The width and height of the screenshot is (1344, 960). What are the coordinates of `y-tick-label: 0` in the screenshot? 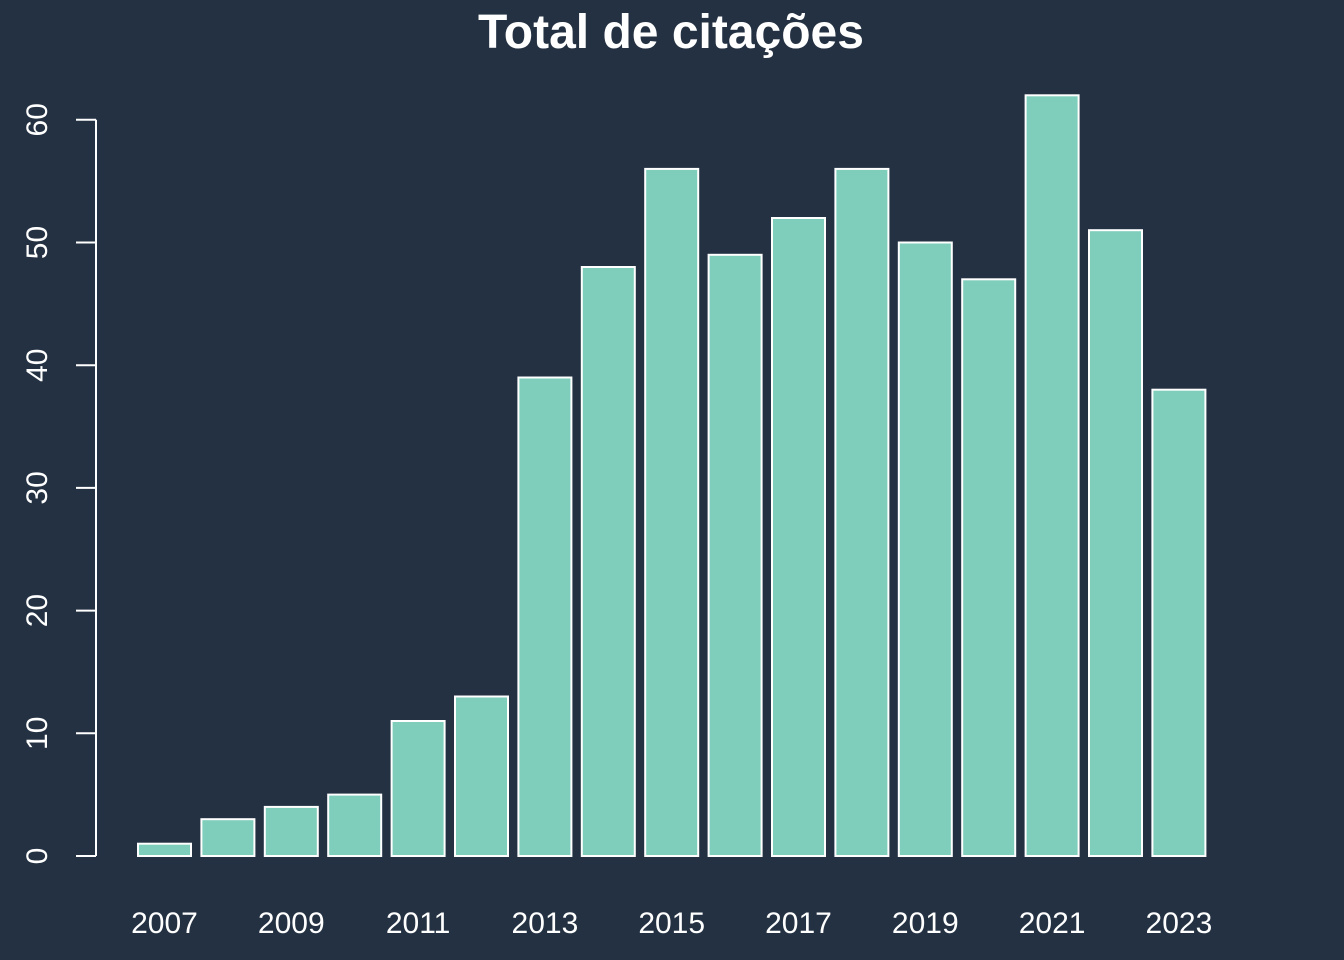 It's located at (37, 856).